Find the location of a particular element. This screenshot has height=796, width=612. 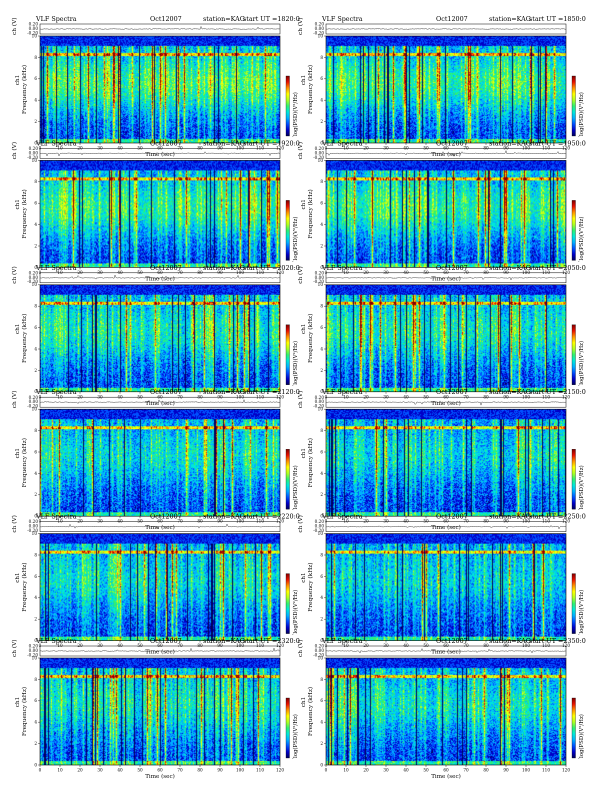

x-tick-label: 100 is located at coordinates (526, 645).